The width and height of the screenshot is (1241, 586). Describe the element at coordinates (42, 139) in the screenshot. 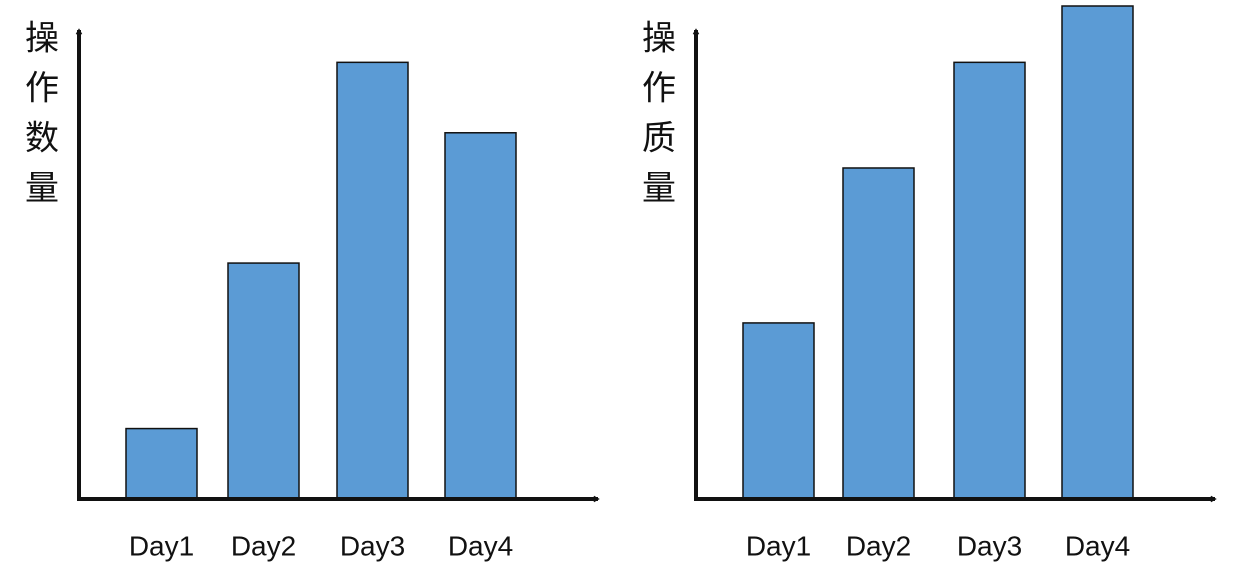

I see `y-axis-label-char: 数` at that location.